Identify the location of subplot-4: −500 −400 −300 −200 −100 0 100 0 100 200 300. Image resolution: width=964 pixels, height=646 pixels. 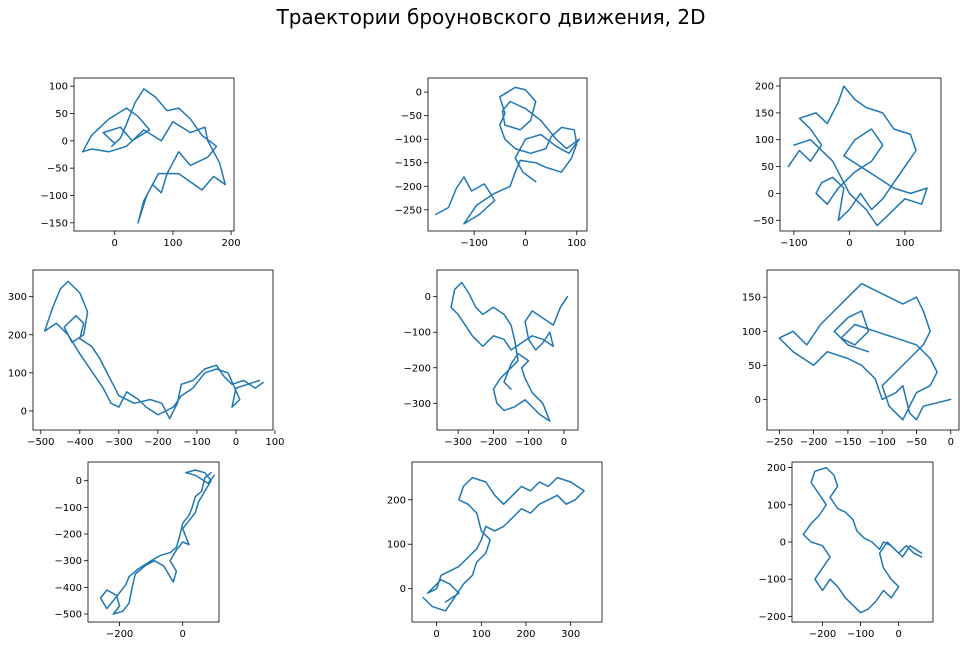
(146, 358).